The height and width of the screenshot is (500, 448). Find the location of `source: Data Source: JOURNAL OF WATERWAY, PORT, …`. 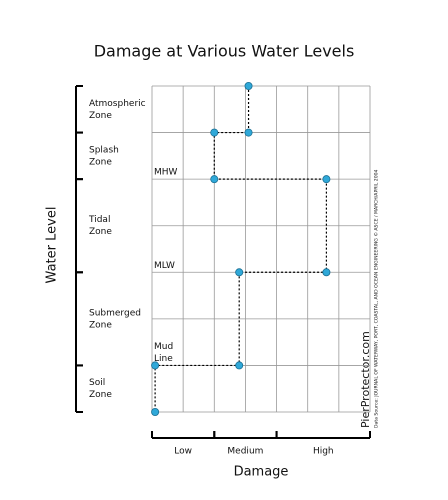

source: Data Source: JOURNAL OF WATERWAY, PORT, … is located at coordinates (376, 298).